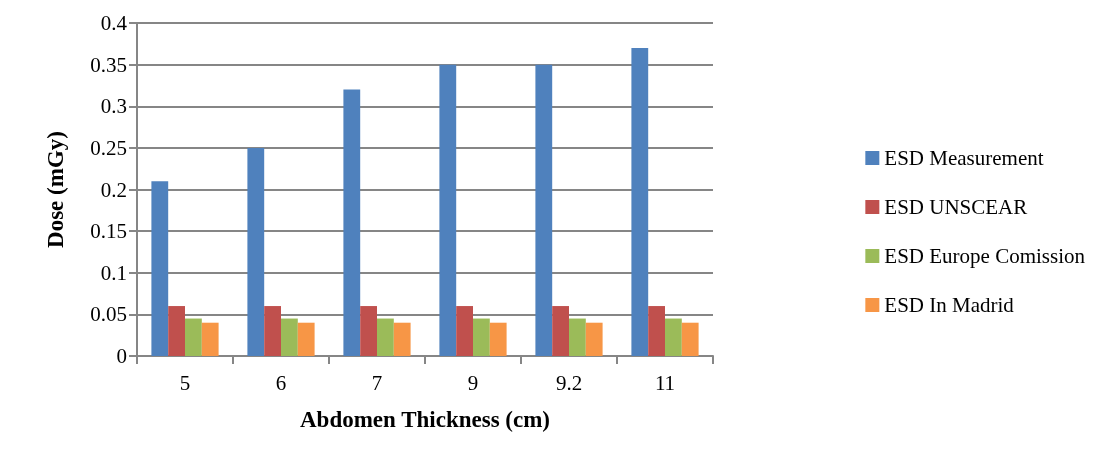 This screenshot has width=1095, height=463. What do you see at coordinates (956, 207) in the screenshot?
I see `legend-label: ESD UNSCEAR` at bounding box center [956, 207].